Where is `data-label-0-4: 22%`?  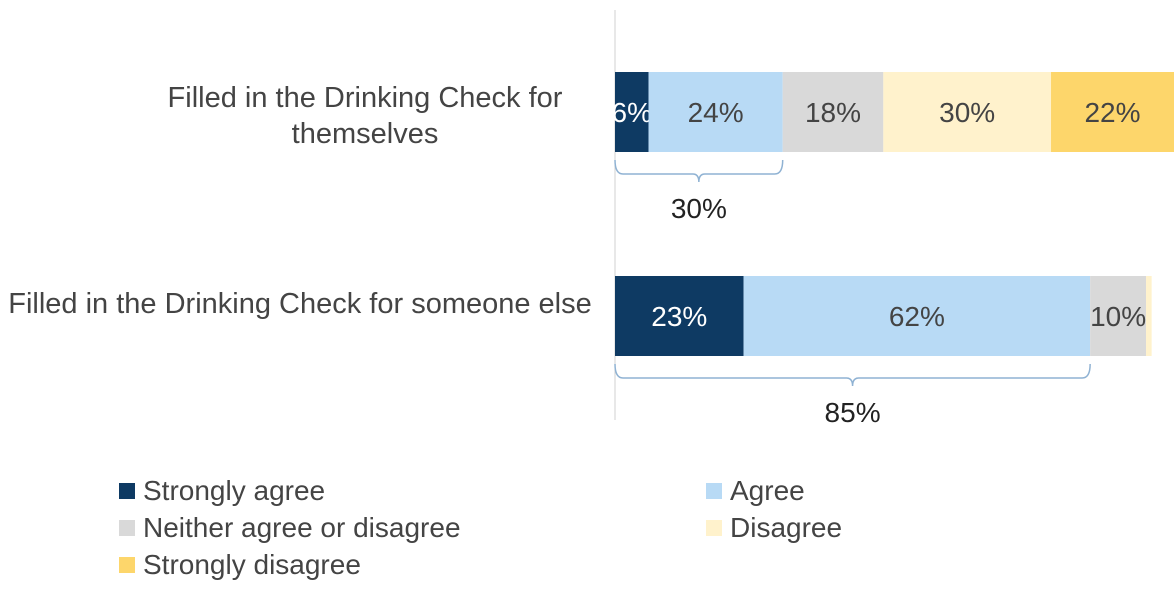
data-label-0-4: 22% is located at coordinates (1112, 112).